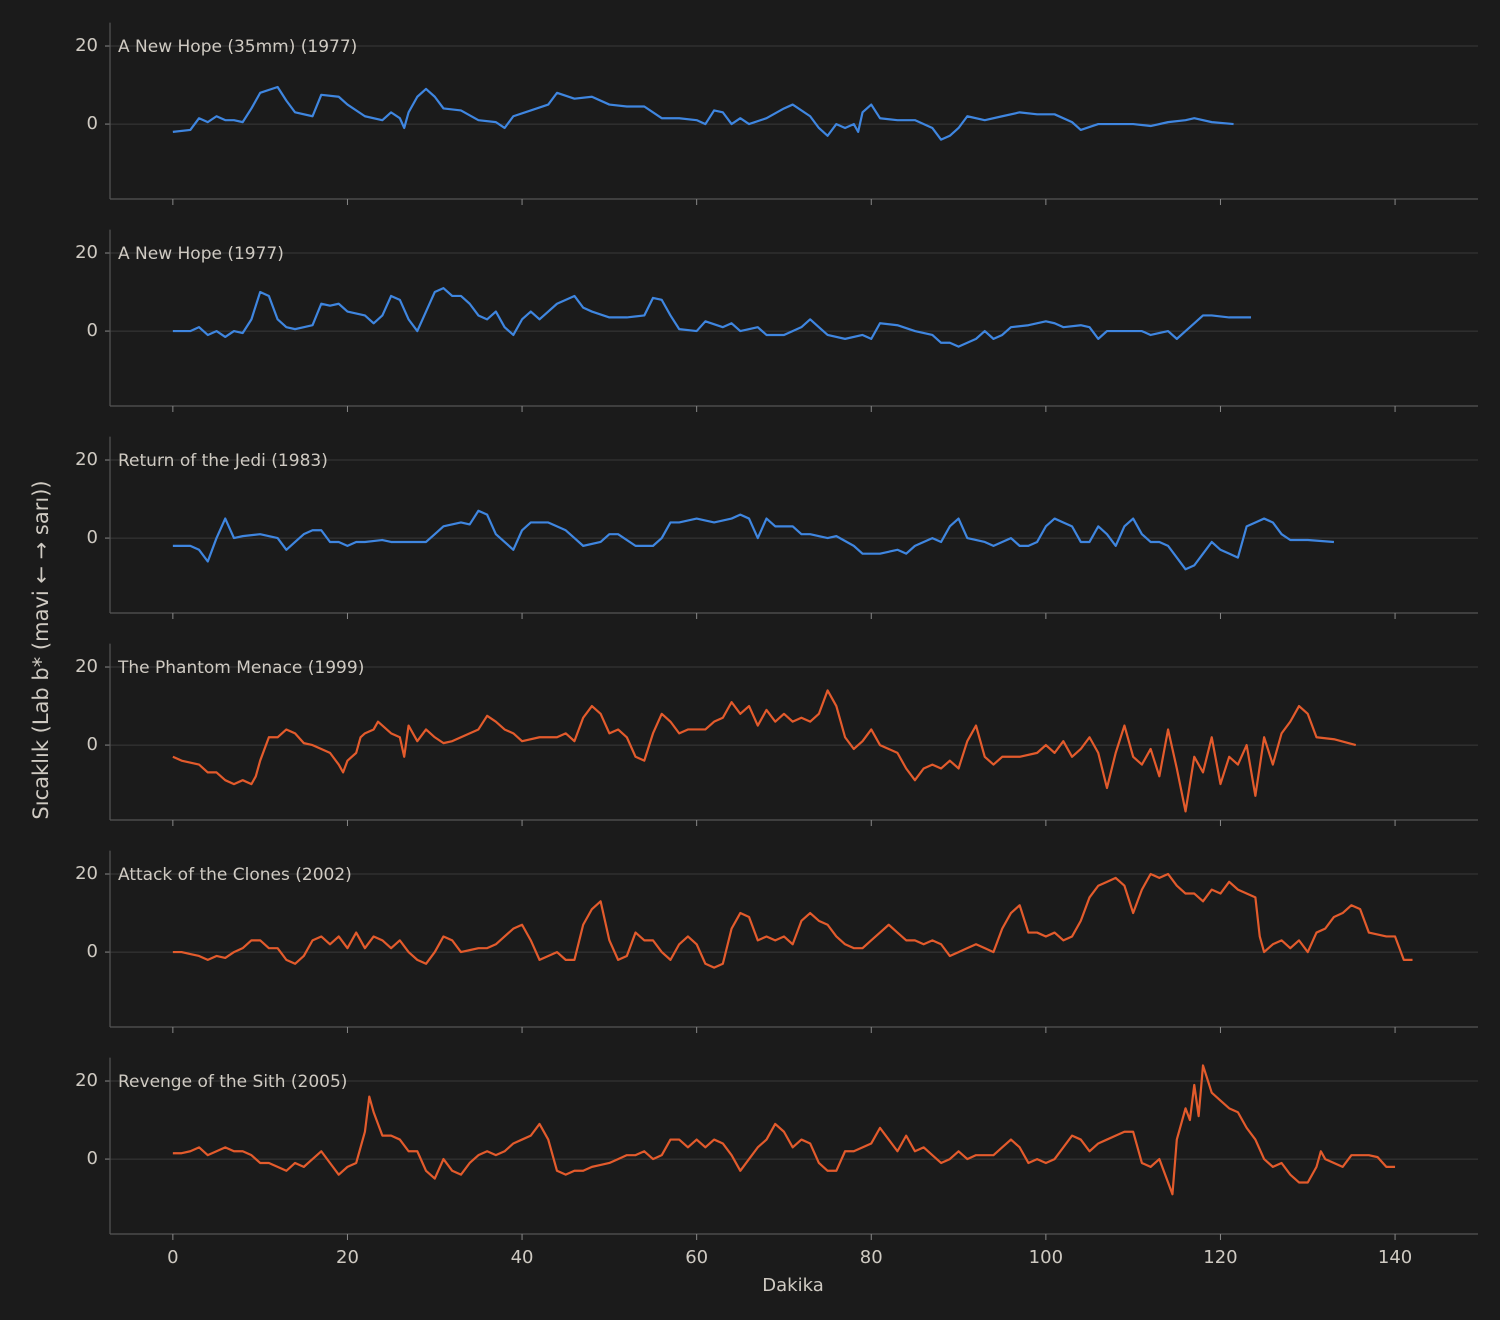  What do you see at coordinates (1395, 1257) in the screenshot?
I see `x-tick-label: 140` at bounding box center [1395, 1257].